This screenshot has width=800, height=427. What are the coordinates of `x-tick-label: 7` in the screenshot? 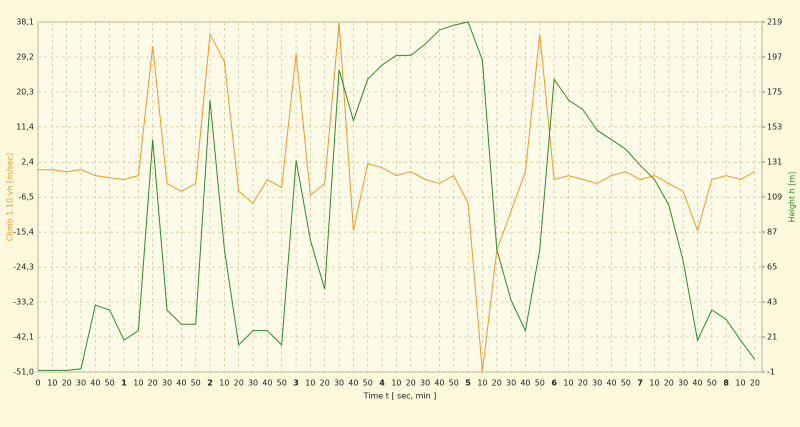 It's located at (640, 383).